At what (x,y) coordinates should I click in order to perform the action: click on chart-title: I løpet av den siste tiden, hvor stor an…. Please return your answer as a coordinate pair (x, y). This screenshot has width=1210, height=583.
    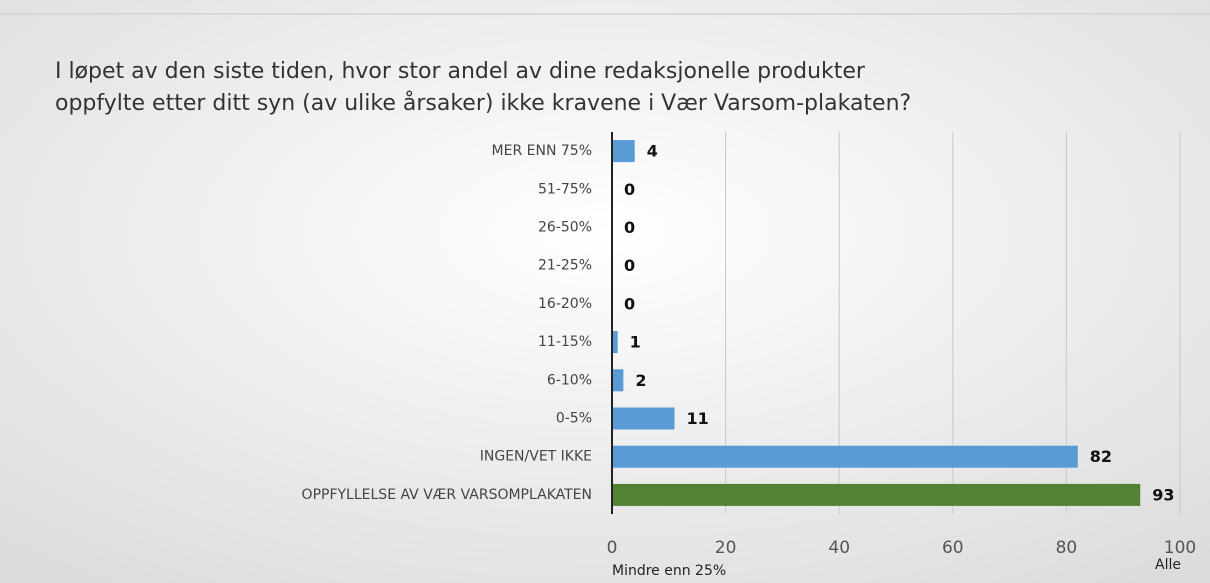
    Looking at the image, I should click on (460, 71).